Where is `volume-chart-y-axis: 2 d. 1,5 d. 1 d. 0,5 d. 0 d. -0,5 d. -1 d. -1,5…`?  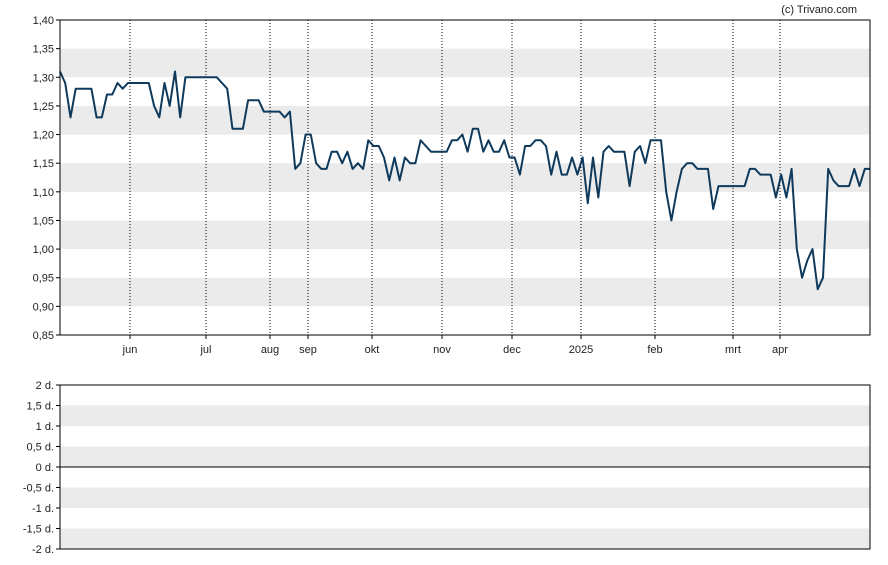 volume-chart-y-axis: 2 d. 1,5 d. 1 d. 0,5 d. 0 d. -0,5 d. -1 d. -1,5… is located at coordinates (41, 468).